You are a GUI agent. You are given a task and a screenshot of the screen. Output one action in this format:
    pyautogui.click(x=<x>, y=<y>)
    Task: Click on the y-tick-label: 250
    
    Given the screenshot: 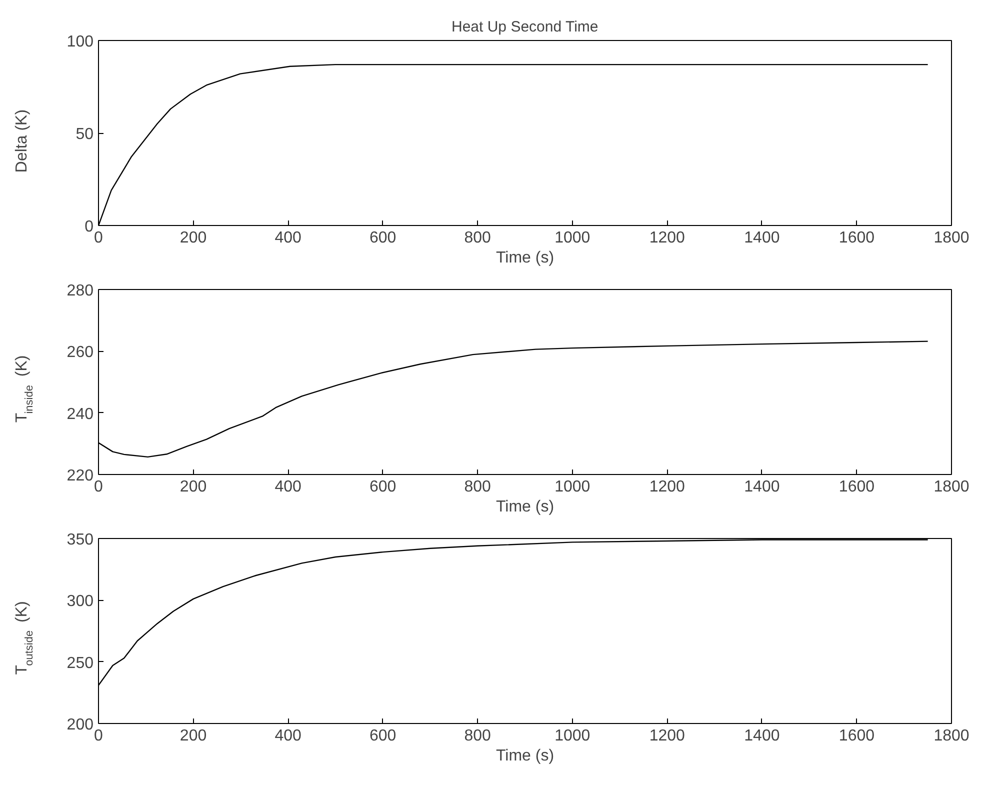 What is the action you would take?
    pyautogui.click(x=80, y=663)
    